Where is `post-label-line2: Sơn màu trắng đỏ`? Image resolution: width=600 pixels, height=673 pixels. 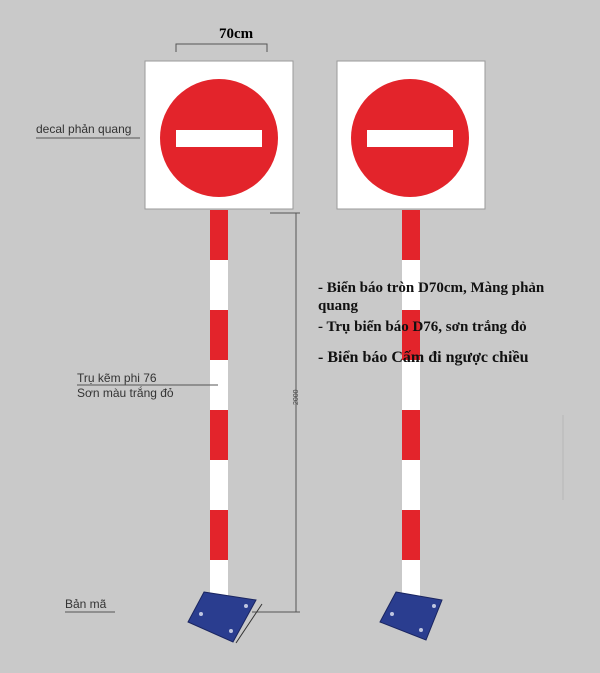 post-label-line2: Sơn màu trắng đỏ is located at coordinates (125, 393).